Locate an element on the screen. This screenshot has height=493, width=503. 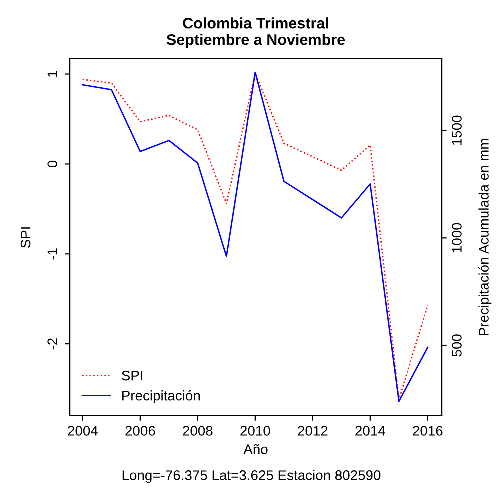
y-axis-title: SPI is located at coordinates (25, 238).